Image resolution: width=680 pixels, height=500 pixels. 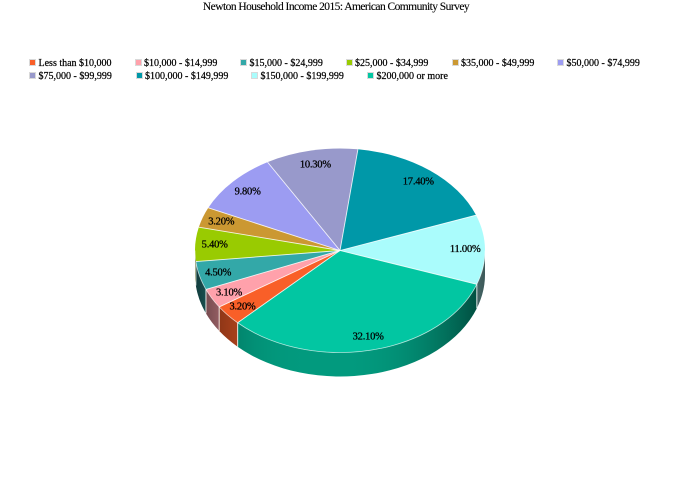 What do you see at coordinates (215, 245) in the screenshot?
I see `svg-text: 5.40%` at bounding box center [215, 245].